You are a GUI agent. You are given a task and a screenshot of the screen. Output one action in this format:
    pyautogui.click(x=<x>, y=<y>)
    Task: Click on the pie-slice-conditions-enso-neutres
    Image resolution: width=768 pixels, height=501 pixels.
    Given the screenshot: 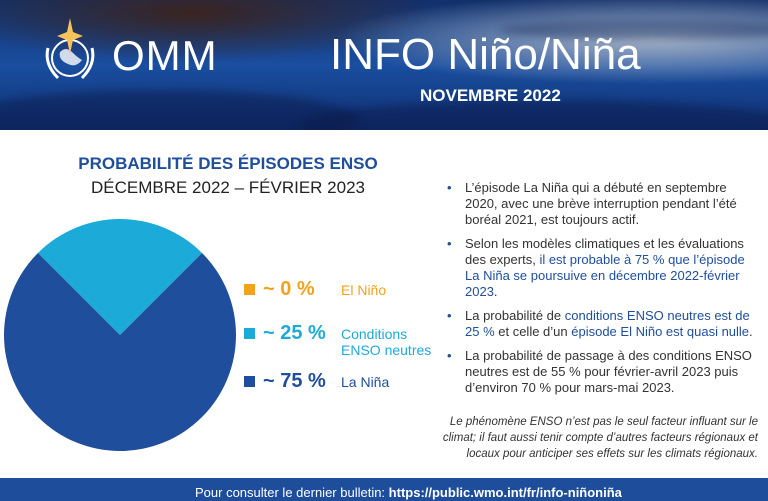 What is the action you would take?
    pyautogui.click(x=120, y=277)
    